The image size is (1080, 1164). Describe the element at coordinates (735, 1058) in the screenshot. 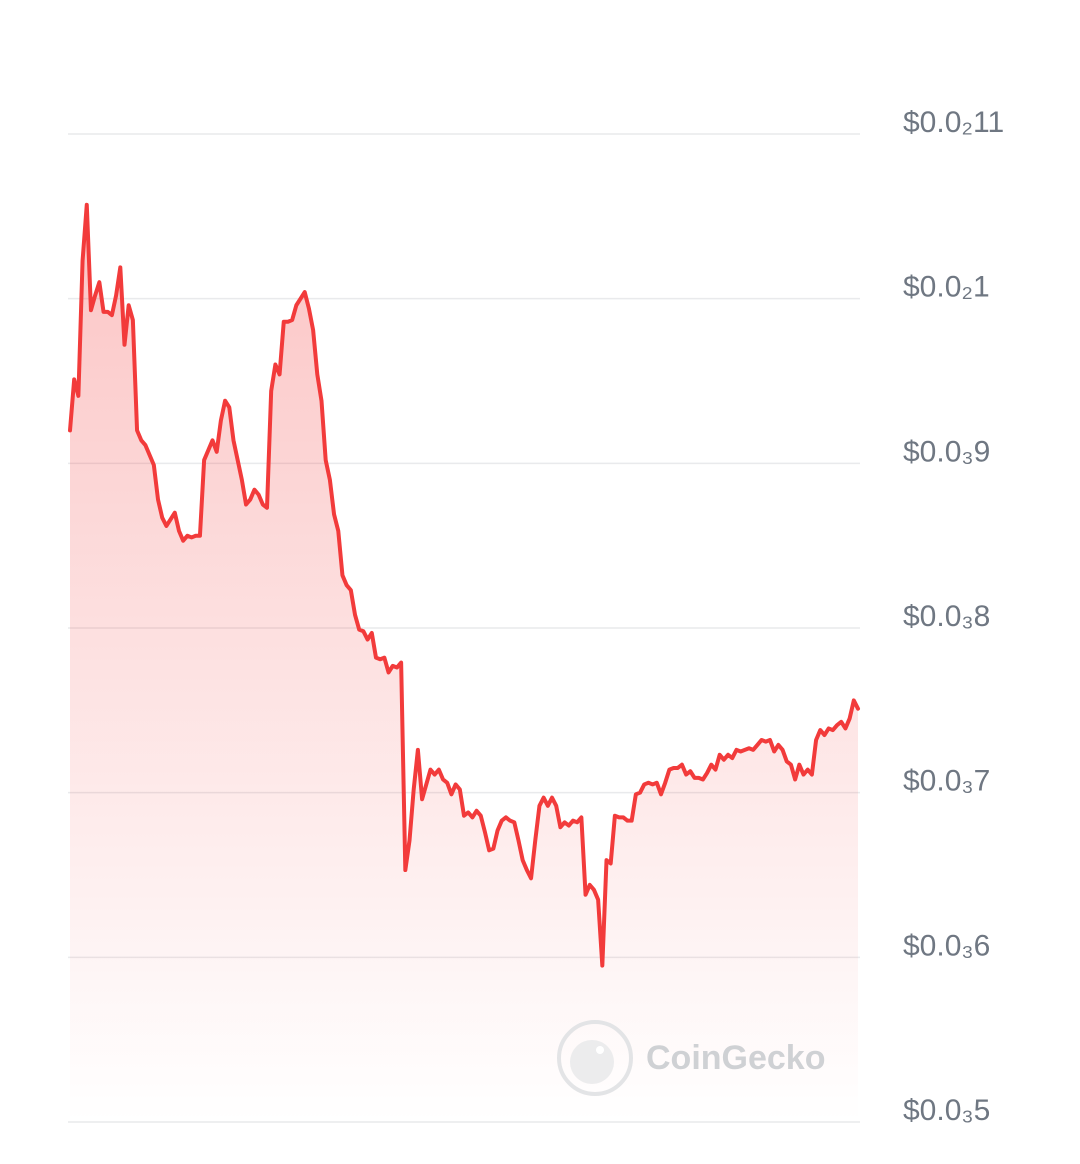

I see `watermark-text: CoinGecko` at that location.